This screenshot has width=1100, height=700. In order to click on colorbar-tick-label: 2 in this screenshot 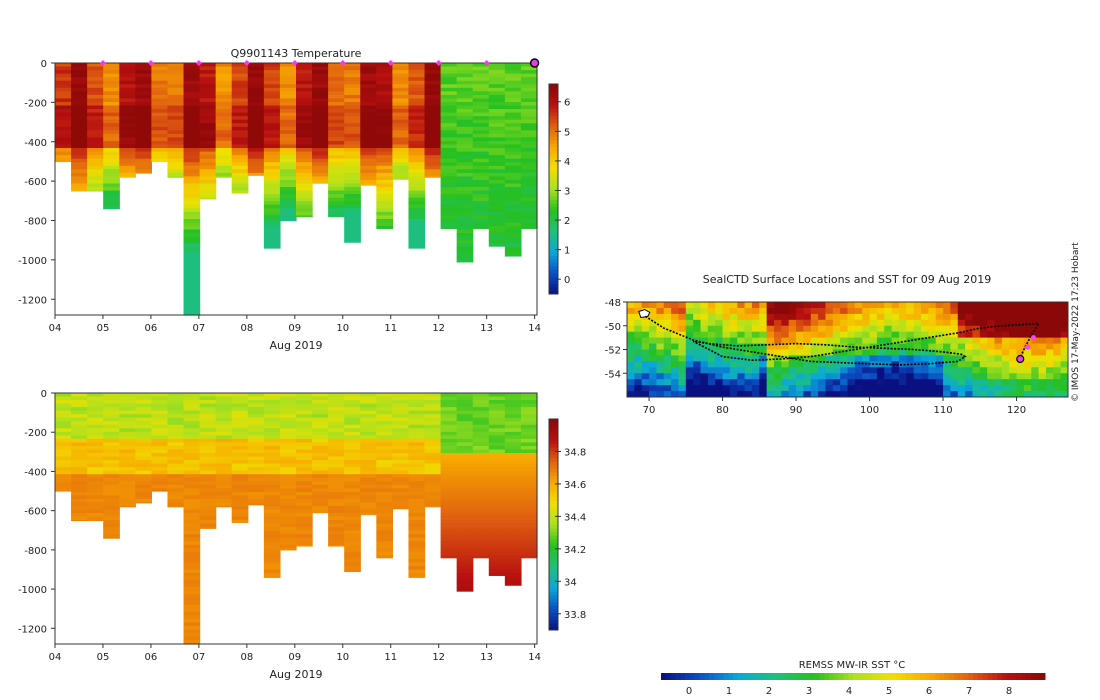, I will do `click(769, 691)`.